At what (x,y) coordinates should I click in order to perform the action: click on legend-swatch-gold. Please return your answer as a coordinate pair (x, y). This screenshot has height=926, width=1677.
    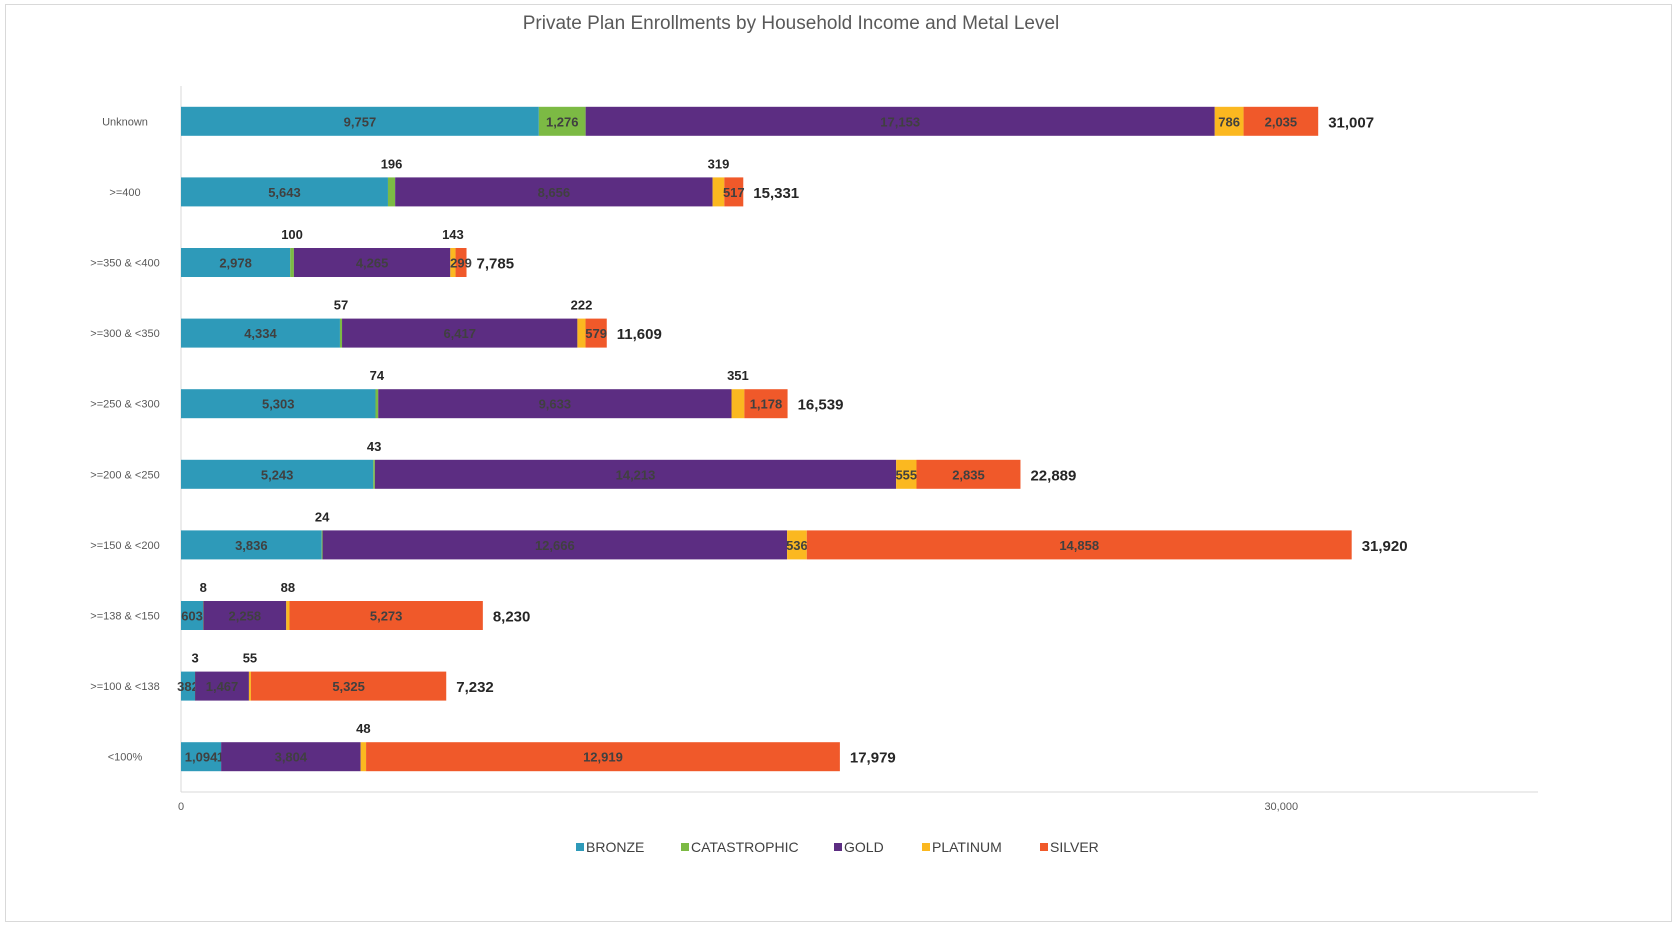
    Looking at the image, I should click on (838, 847).